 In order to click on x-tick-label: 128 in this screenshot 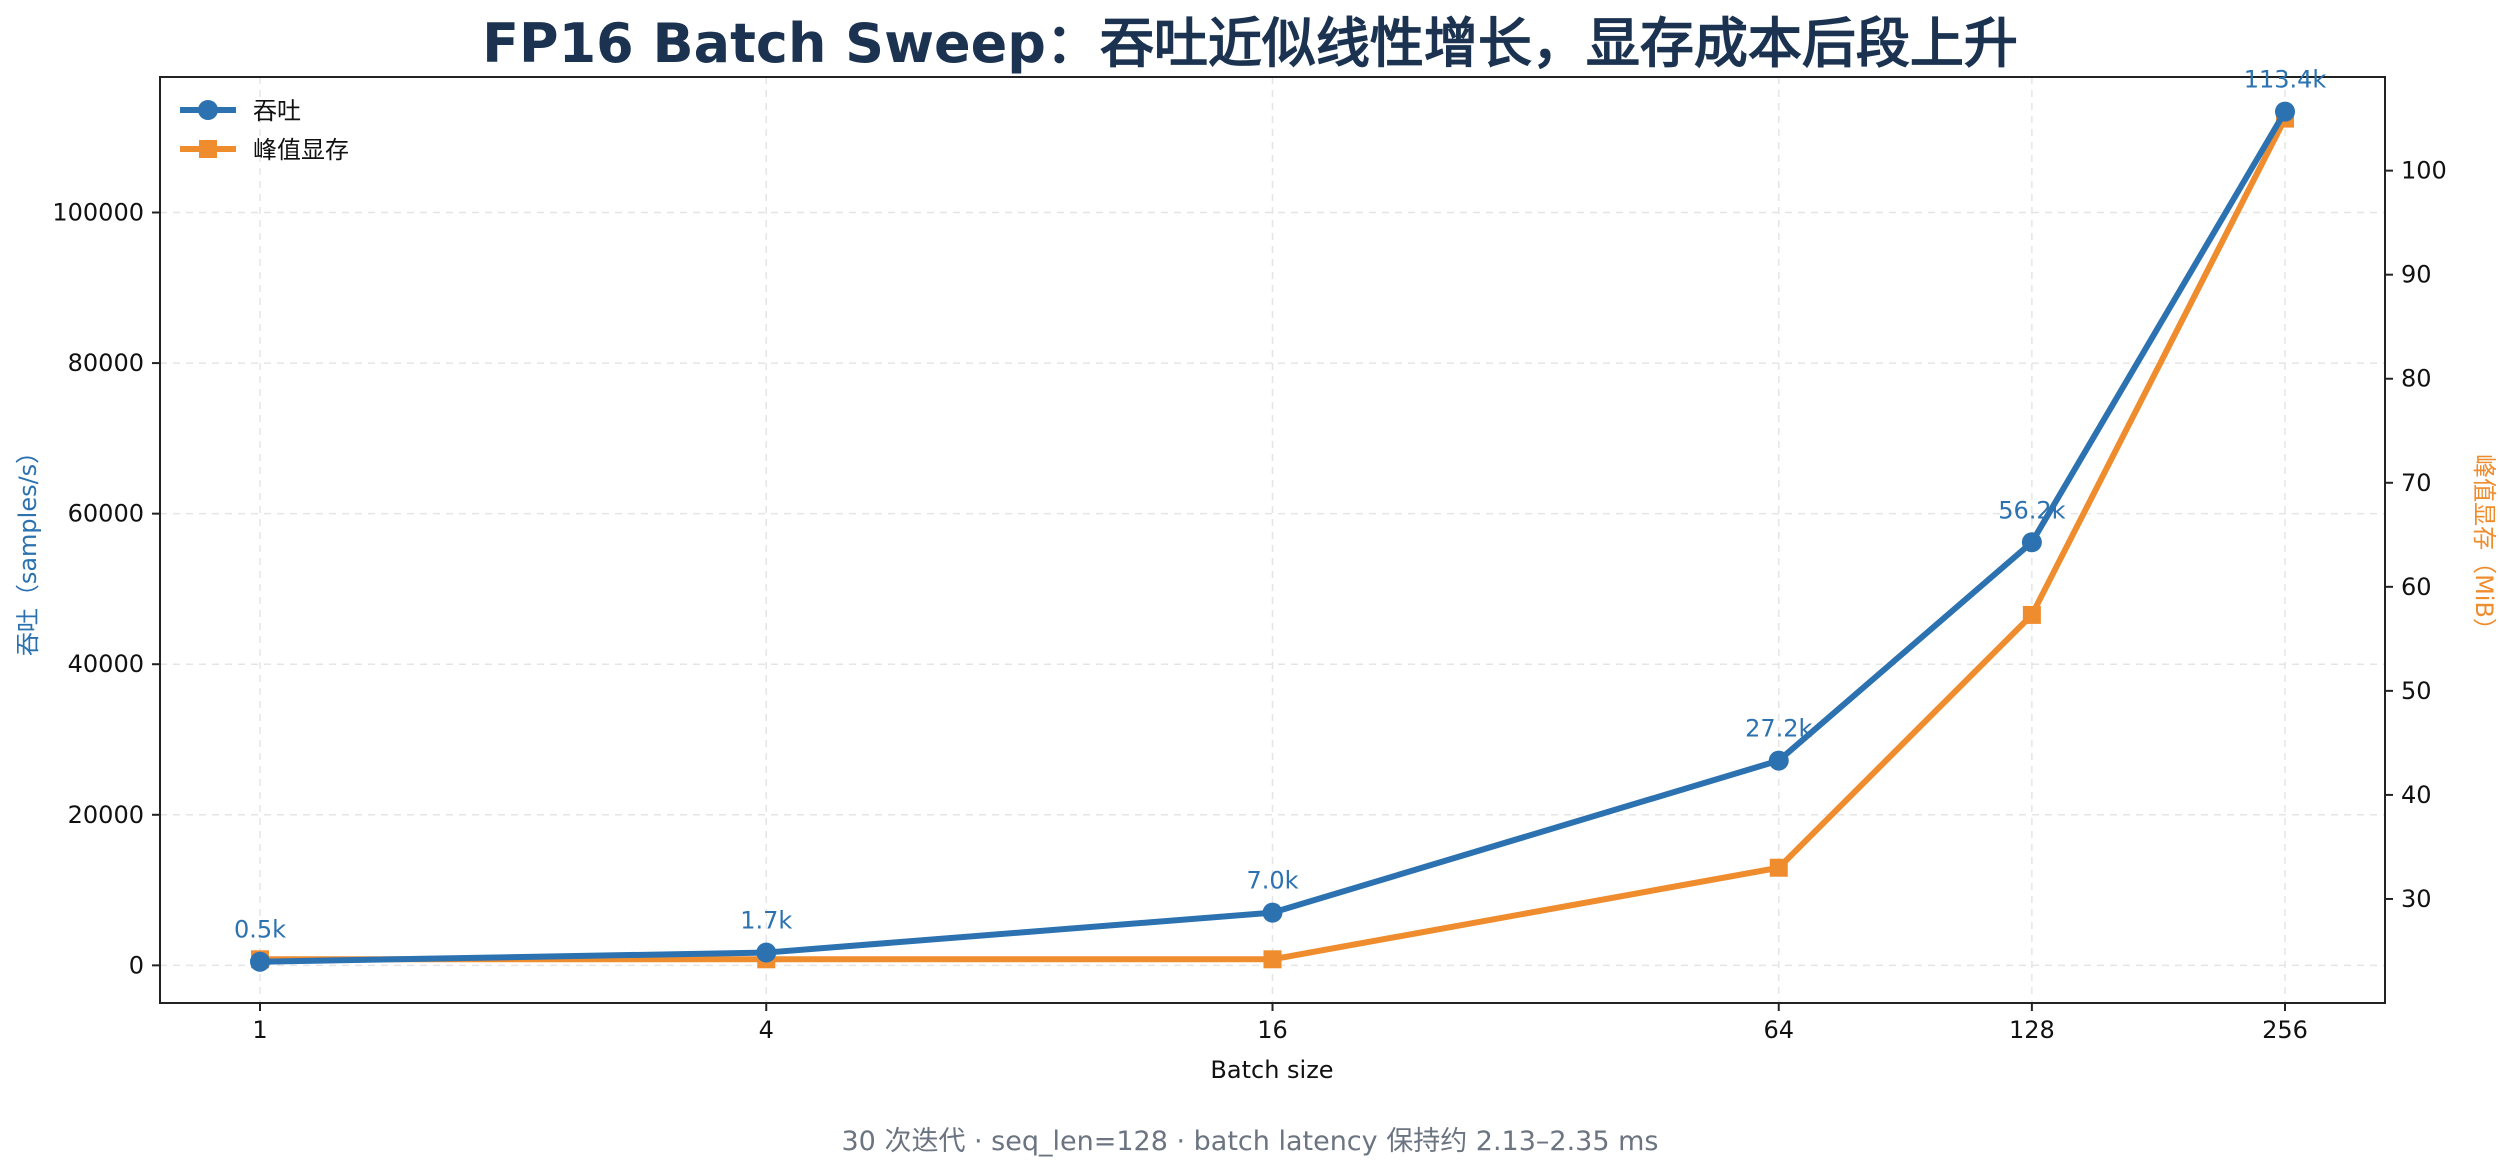, I will do `click(2032, 1030)`.